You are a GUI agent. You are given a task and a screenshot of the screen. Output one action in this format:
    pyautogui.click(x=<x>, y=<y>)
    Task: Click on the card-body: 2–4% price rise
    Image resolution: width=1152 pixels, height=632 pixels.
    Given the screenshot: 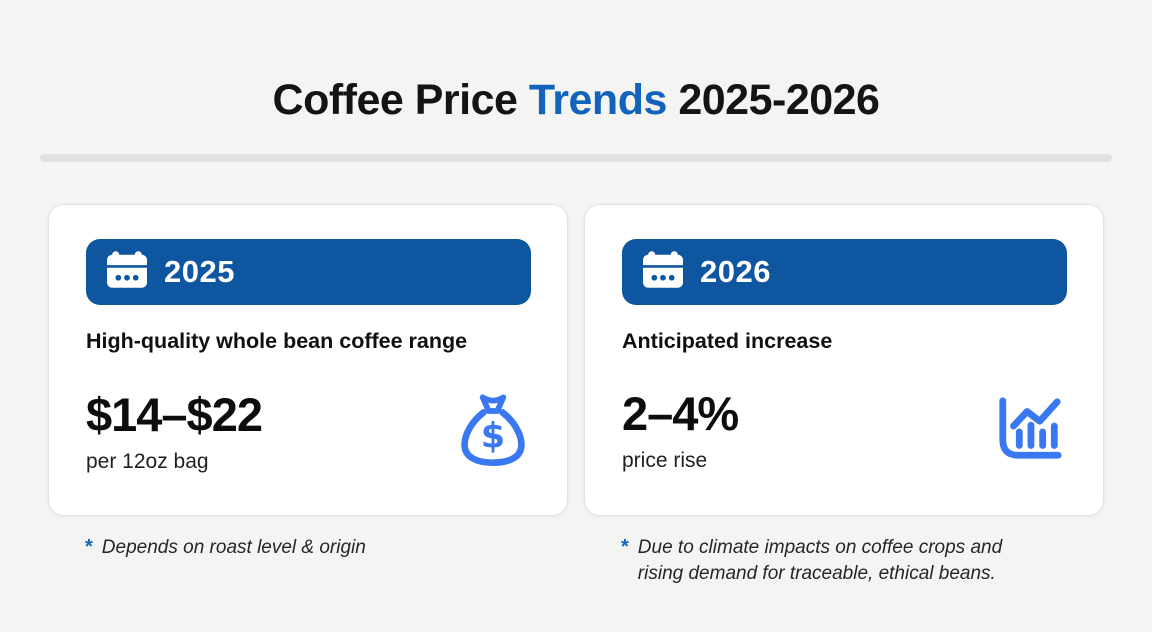 What is the action you would take?
    pyautogui.click(x=844, y=431)
    